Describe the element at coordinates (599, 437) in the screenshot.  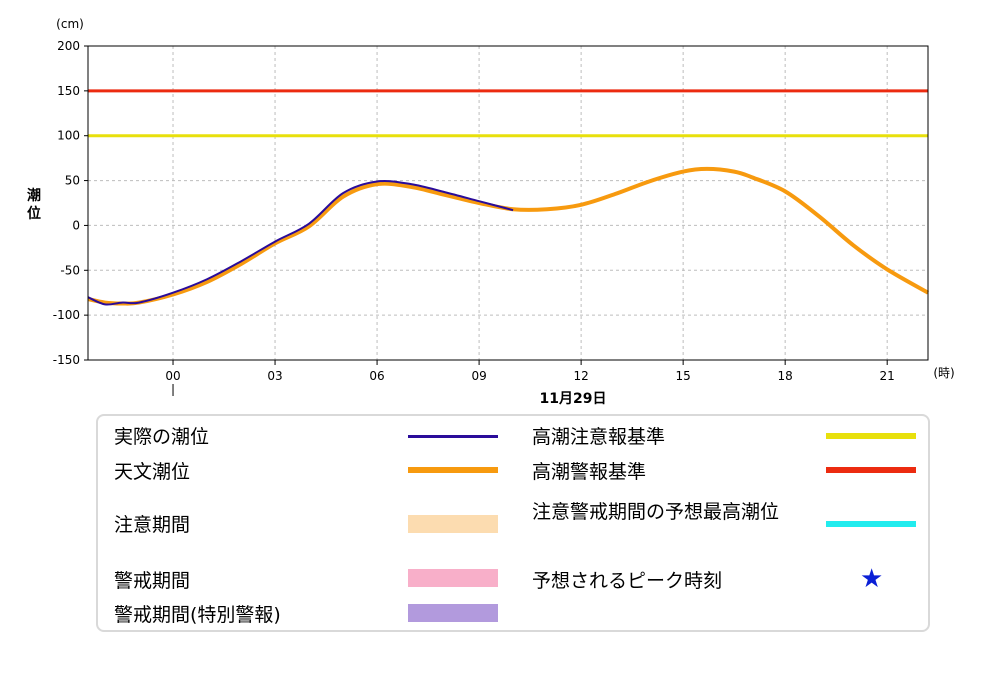
I see `legend-label: 高潮注意報基準` at that location.